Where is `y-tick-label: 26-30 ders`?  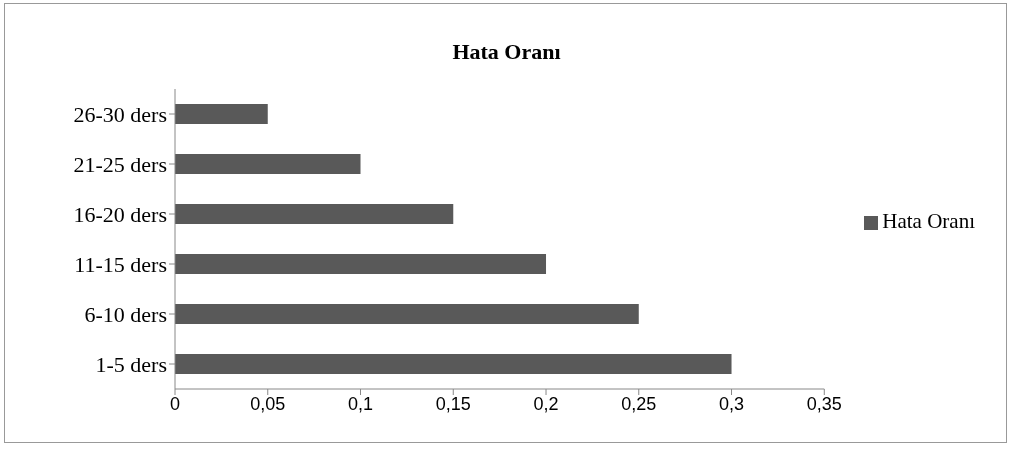 y-tick-label: 26-30 ders is located at coordinates (120, 114).